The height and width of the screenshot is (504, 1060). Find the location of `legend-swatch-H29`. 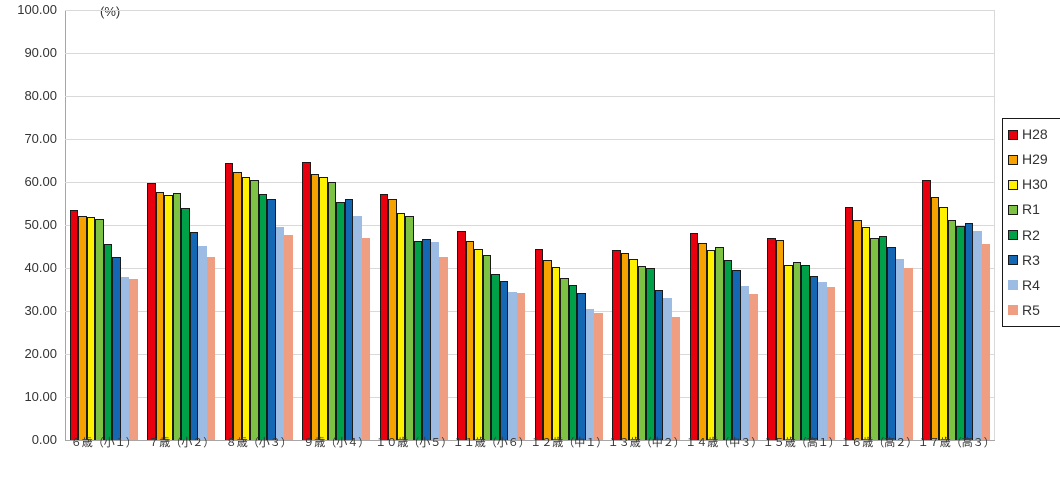

legend-swatch-H29 is located at coordinates (1013, 159).